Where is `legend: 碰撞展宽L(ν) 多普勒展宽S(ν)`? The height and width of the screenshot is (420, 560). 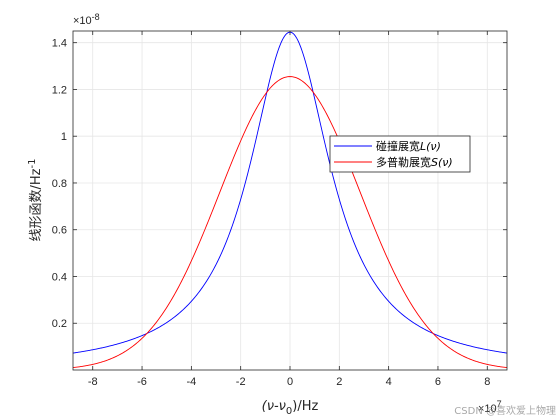
legend: 碰撞展宽L(ν) 多普勒展宽S(ν) is located at coordinates (400, 154).